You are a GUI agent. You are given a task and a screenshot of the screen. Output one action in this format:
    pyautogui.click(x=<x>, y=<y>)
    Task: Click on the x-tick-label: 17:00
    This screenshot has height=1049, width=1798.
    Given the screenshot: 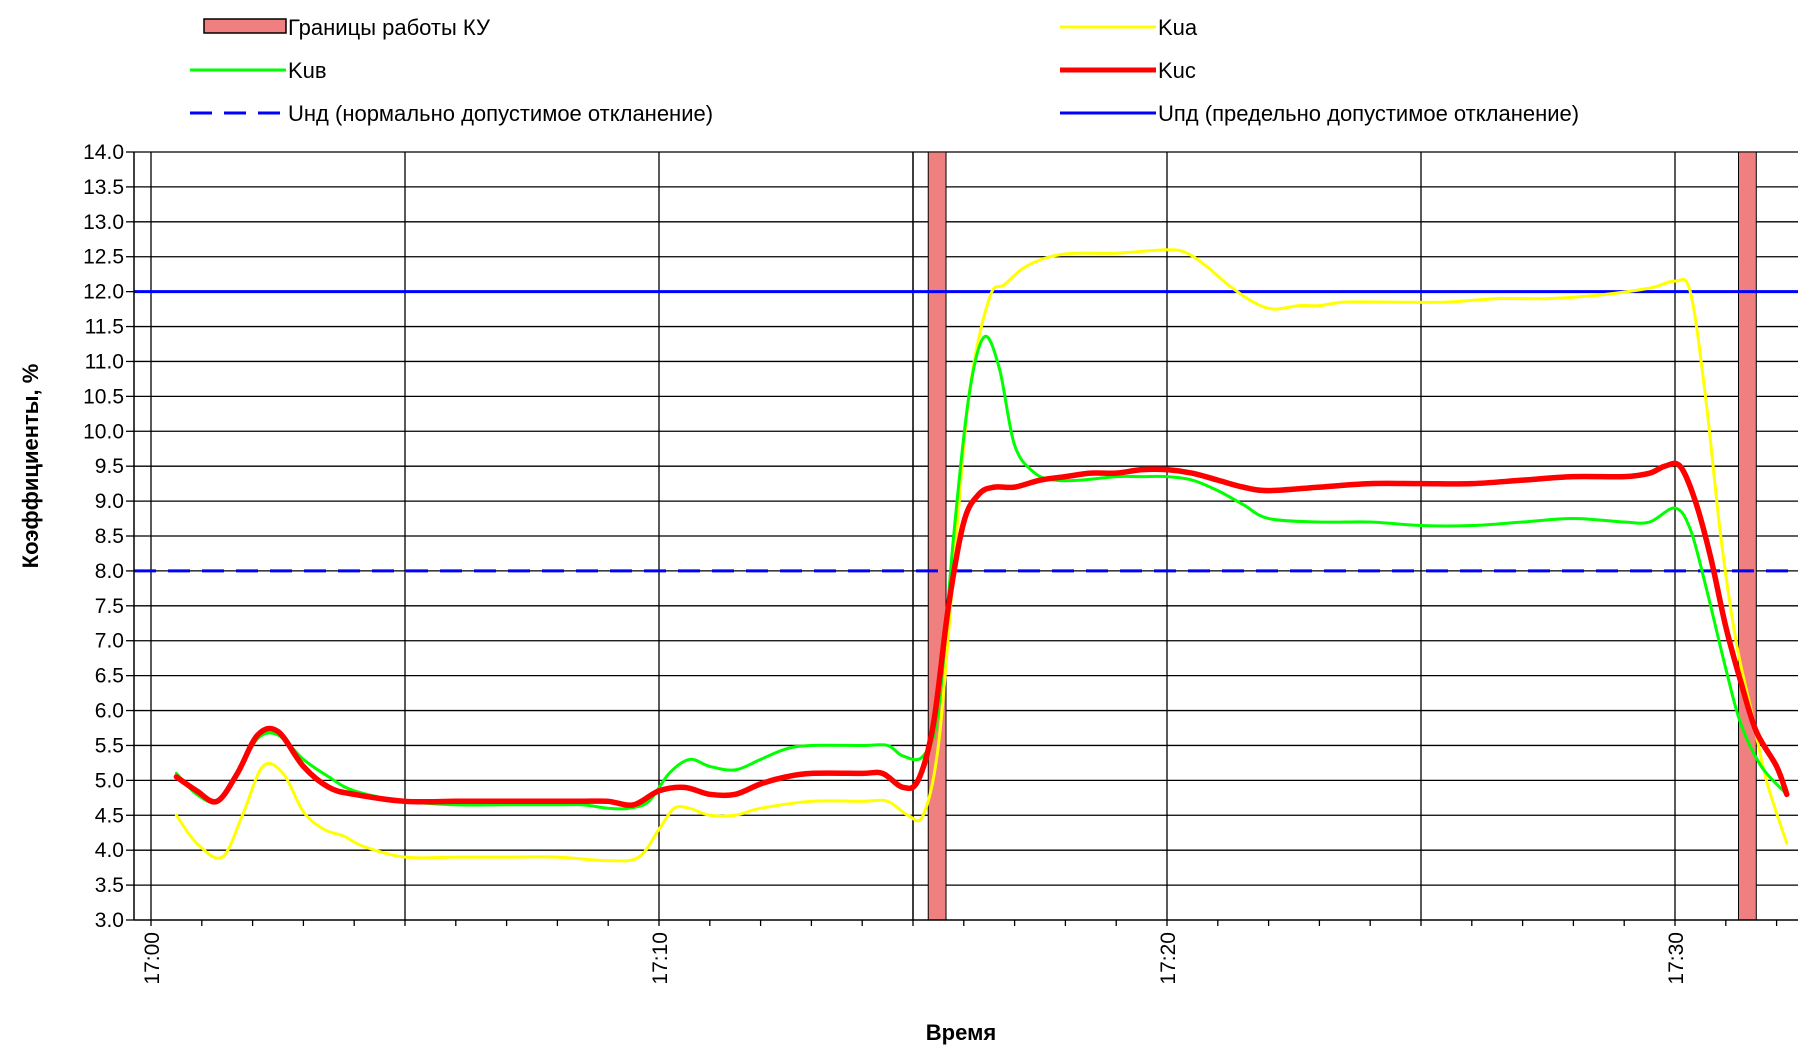 What is the action you would take?
    pyautogui.click(x=152, y=958)
    